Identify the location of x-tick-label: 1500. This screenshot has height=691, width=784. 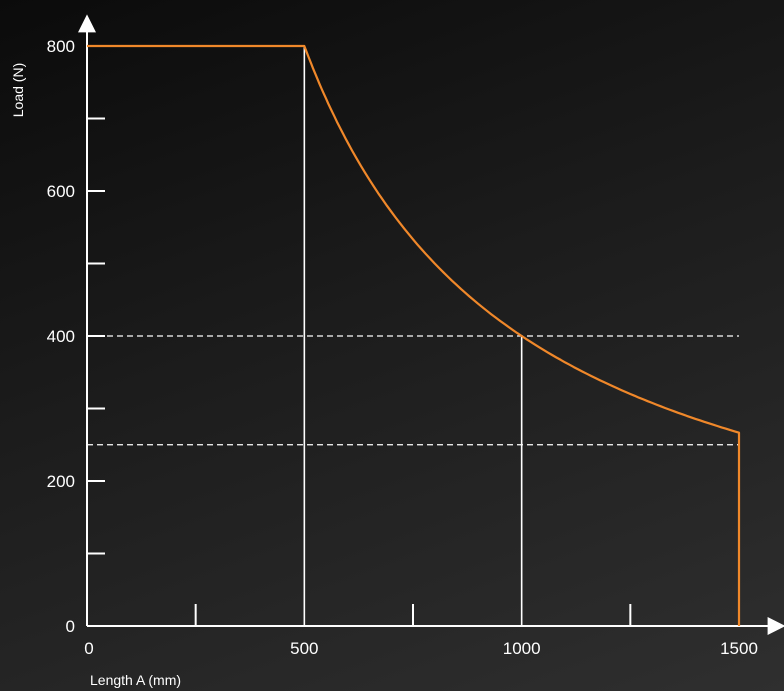
(739, 648).